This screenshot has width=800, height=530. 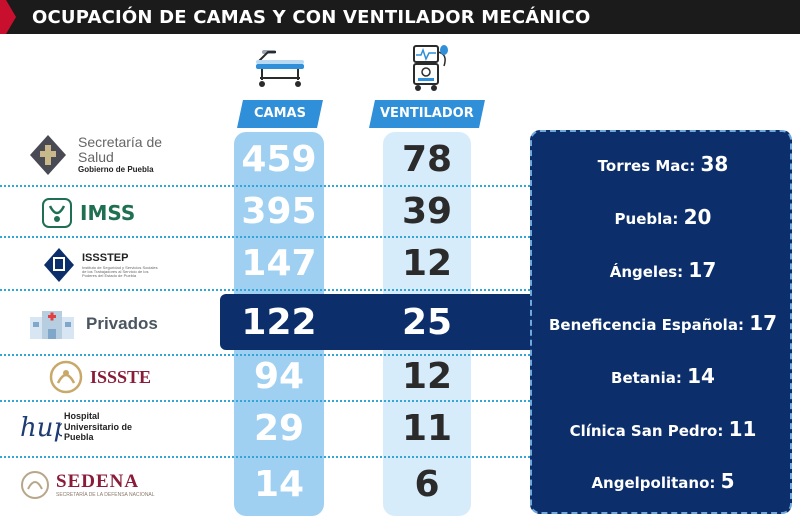 I want to click on institution-sub: SECRETARÍA DE LA DEFENSA NACIONAL, so click(x=105, y=495).